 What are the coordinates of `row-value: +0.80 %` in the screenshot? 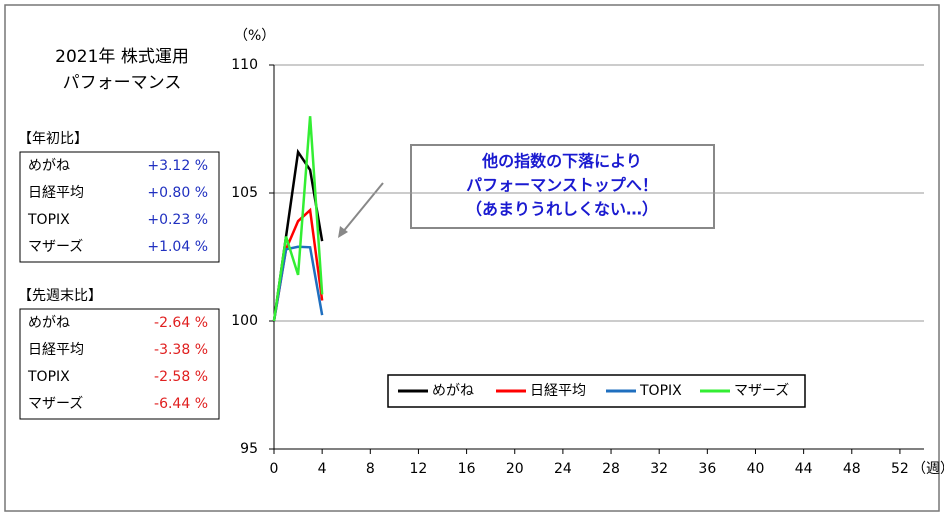 It's located at (177, 193).